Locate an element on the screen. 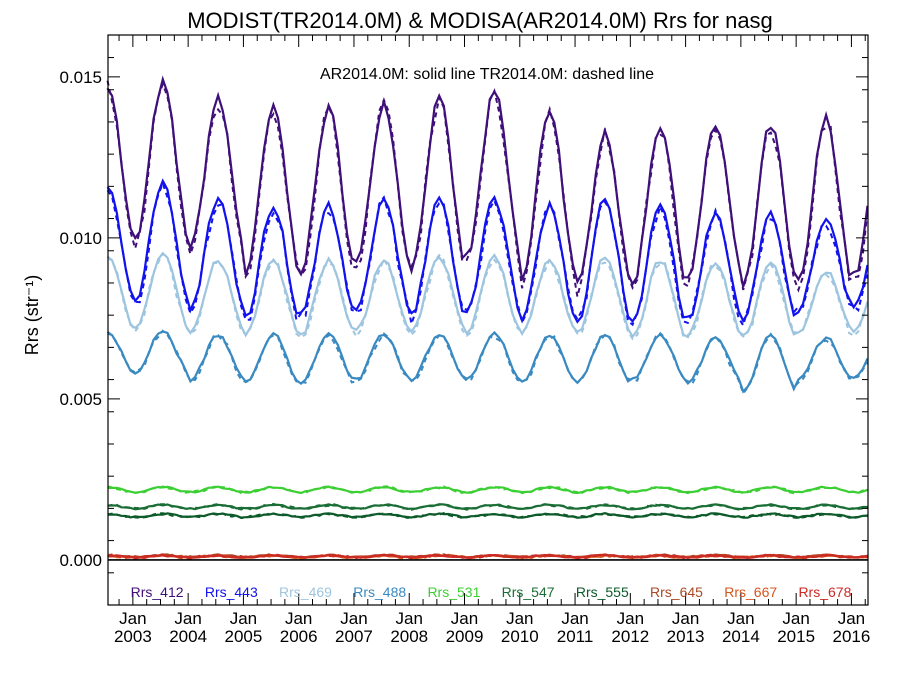 Image resolution: width=900 pixels, height=675 pixels. legend-entry-Rrs_488: Rrs_488 is located at coordinates (379, 592).